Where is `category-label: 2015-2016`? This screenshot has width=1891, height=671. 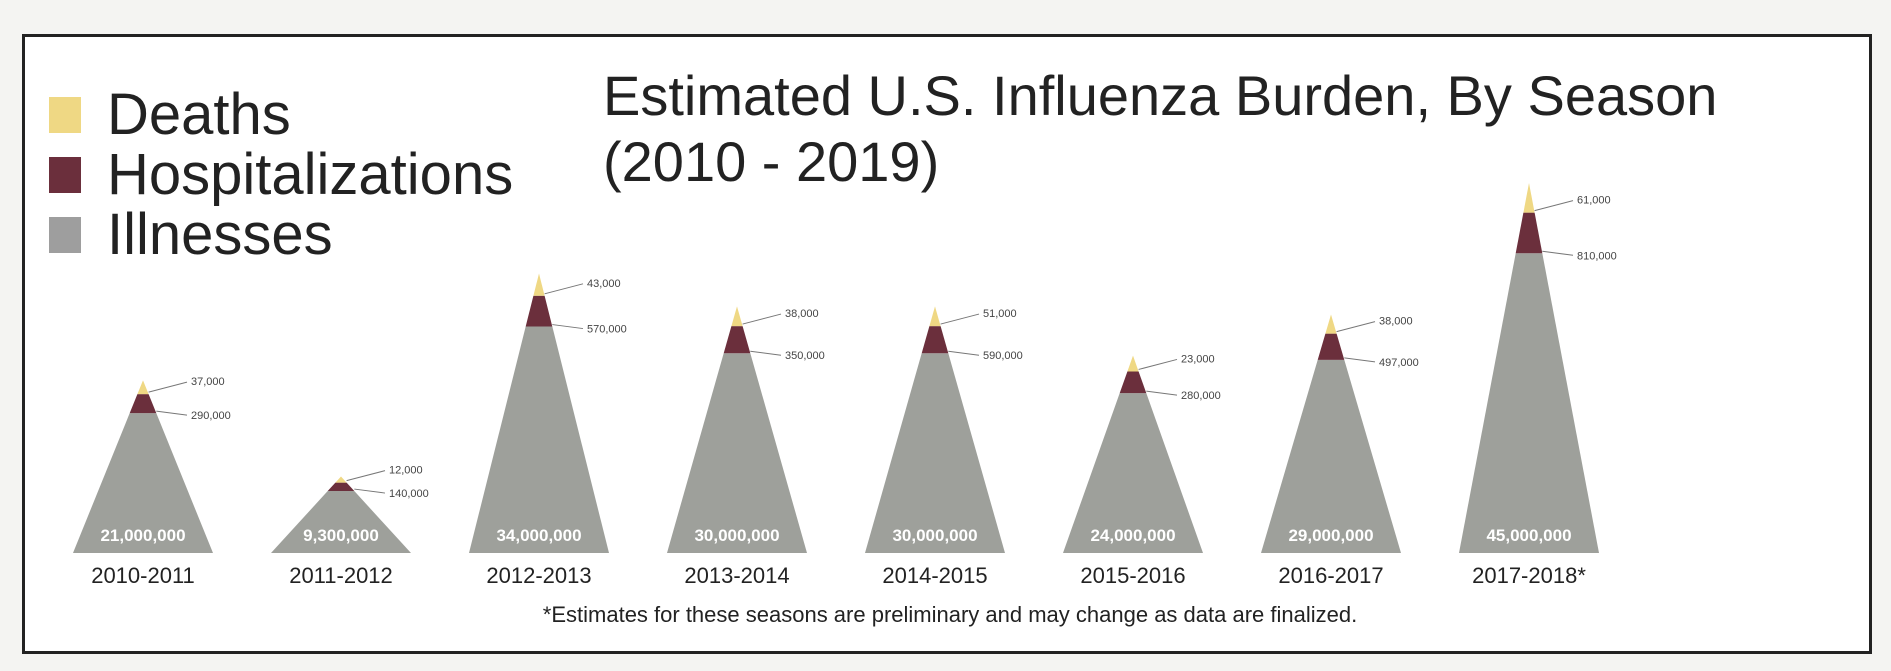
category-label: 2015-2016 is located at coordinates (1132, 575).